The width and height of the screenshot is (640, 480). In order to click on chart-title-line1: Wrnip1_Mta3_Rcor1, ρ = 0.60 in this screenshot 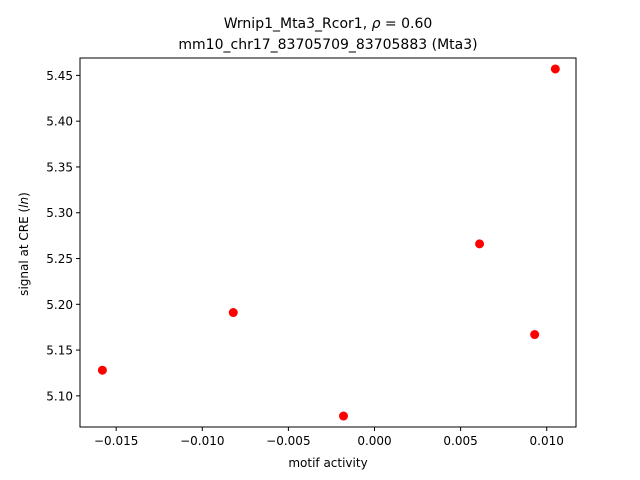, I will do `click(328, 24)`.